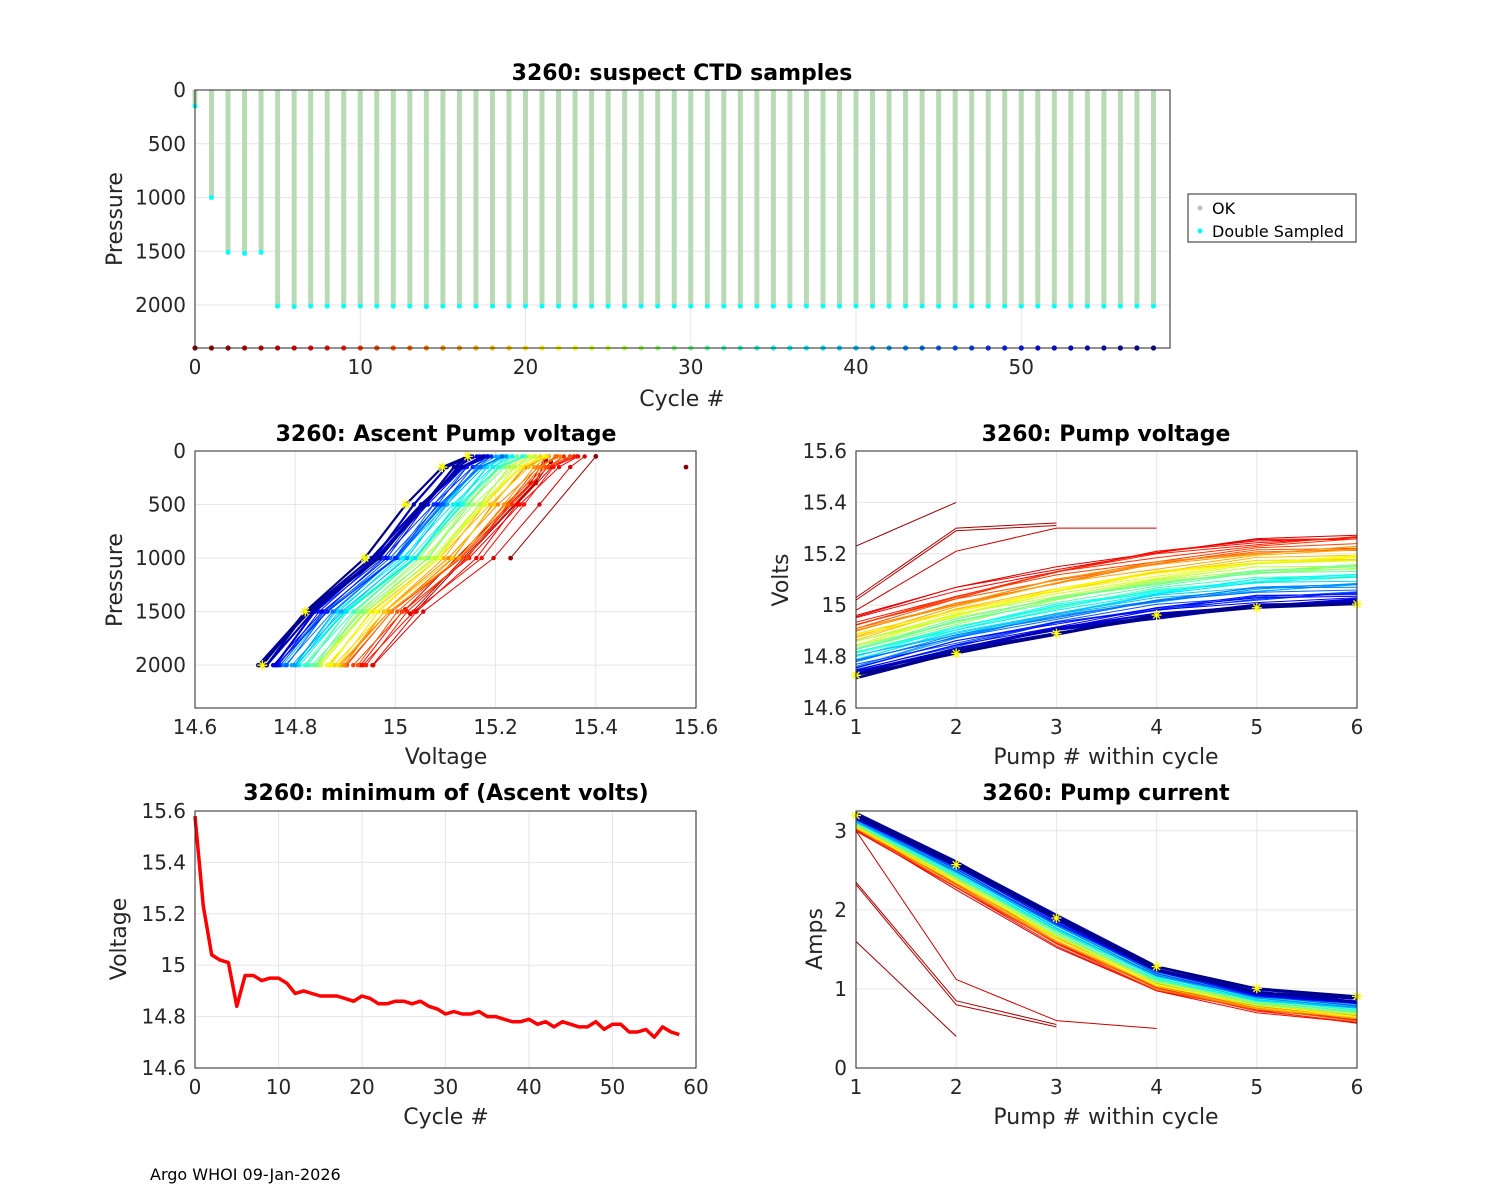 The width and height of the screenshot is (1500, 1200). Describe the element at coordinates (160, 665) in the screenshot. I see `y-tick-label: 2000` at that location.